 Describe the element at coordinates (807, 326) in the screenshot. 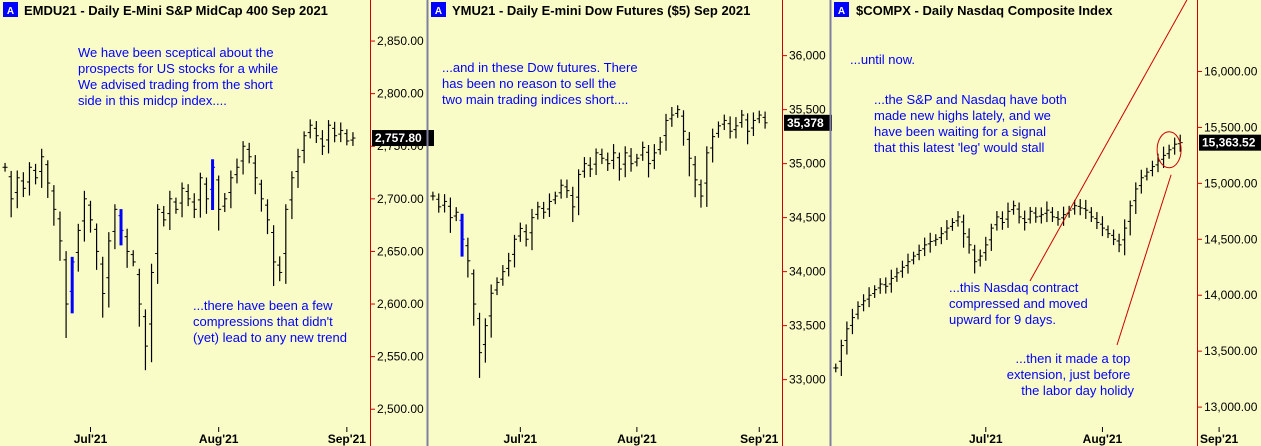

I see `y-tick-label: 33,500` at that location.